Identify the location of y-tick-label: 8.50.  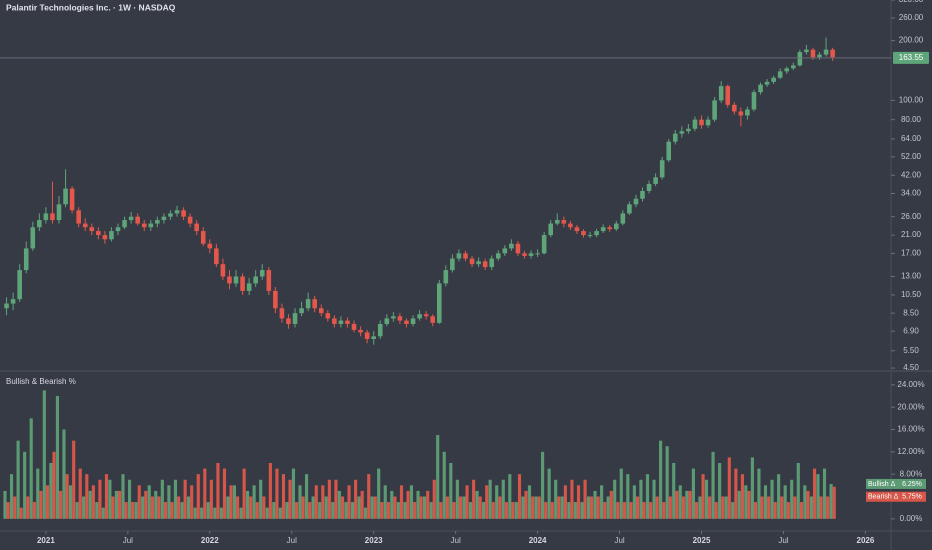
(911, 312).